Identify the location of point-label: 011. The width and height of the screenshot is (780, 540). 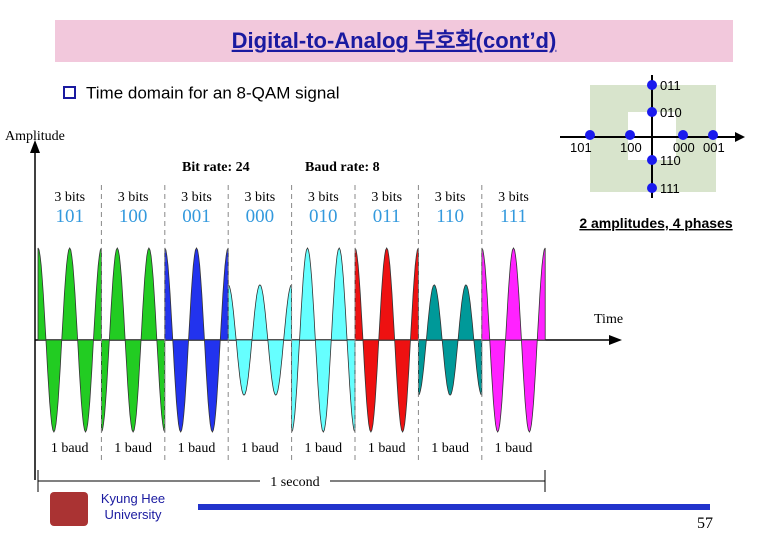
(670, 85).